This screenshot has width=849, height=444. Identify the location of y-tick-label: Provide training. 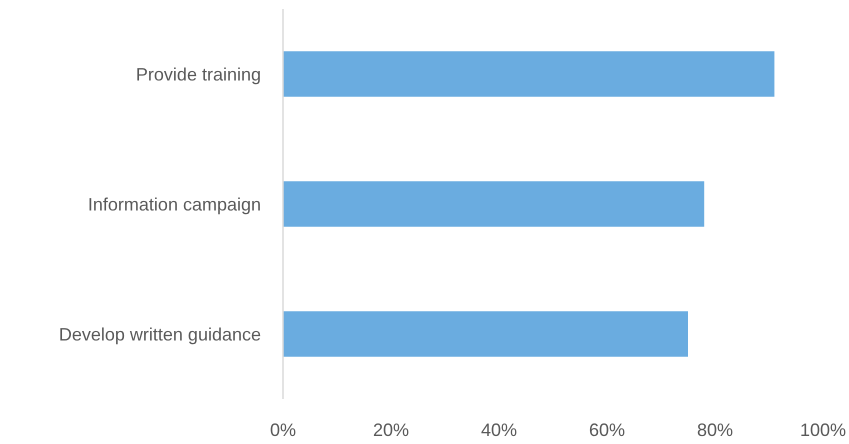
(198, 74).